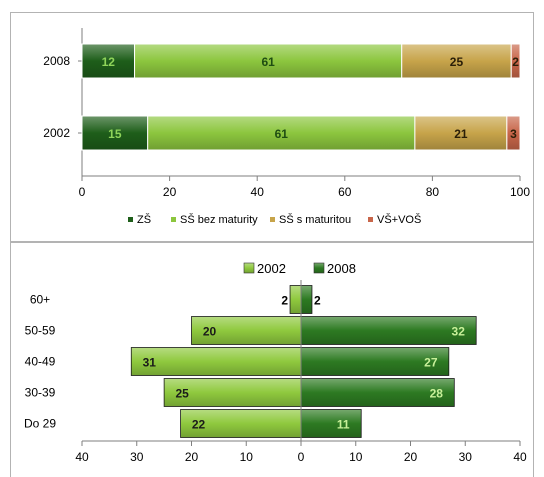  What do you see at coordinates (433, 192) in the screenshot?
I see `x-tick-label: 80` at bounding box center [433, 192].